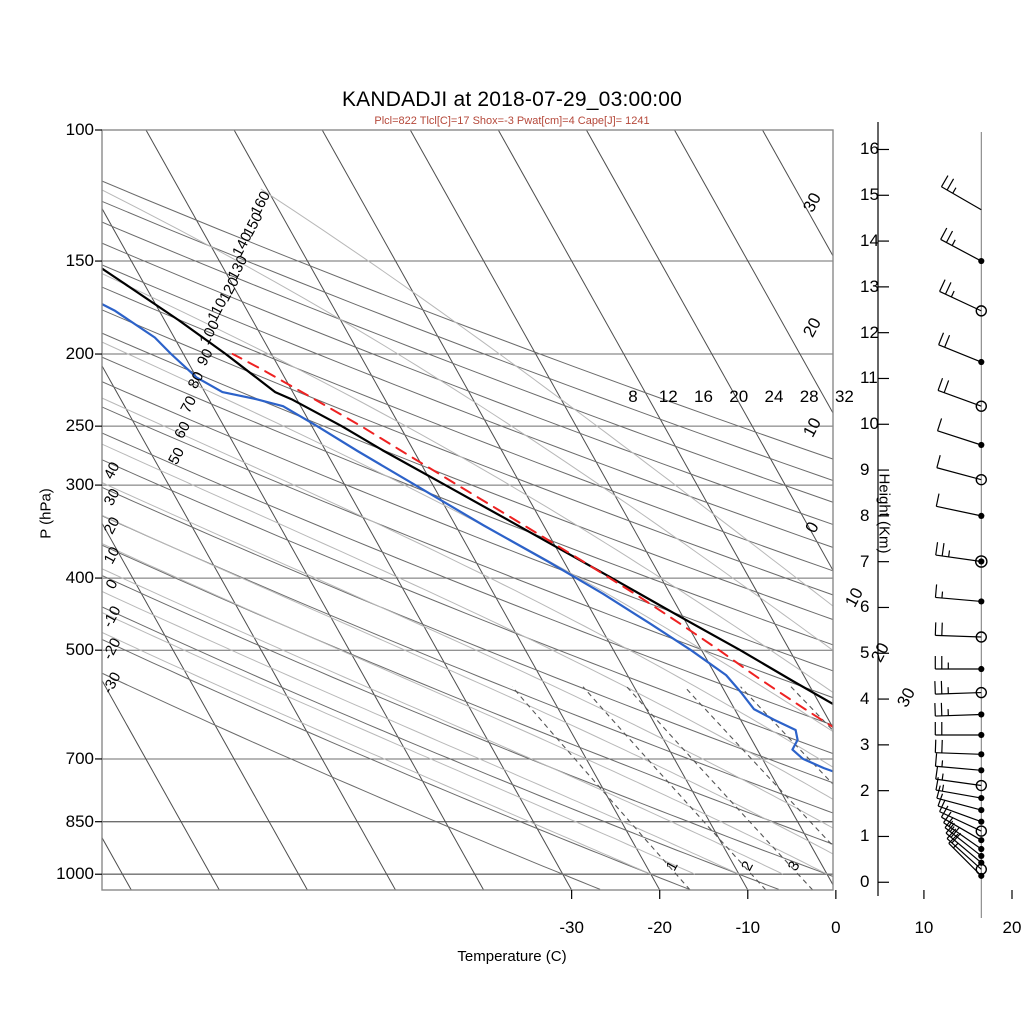 The width and height of the screenshot is (1024, 1024). What do you see at coordinates (869, 332) in the screenshot?
I see `height-tick-12: 12` at bounding box center [869, 332].